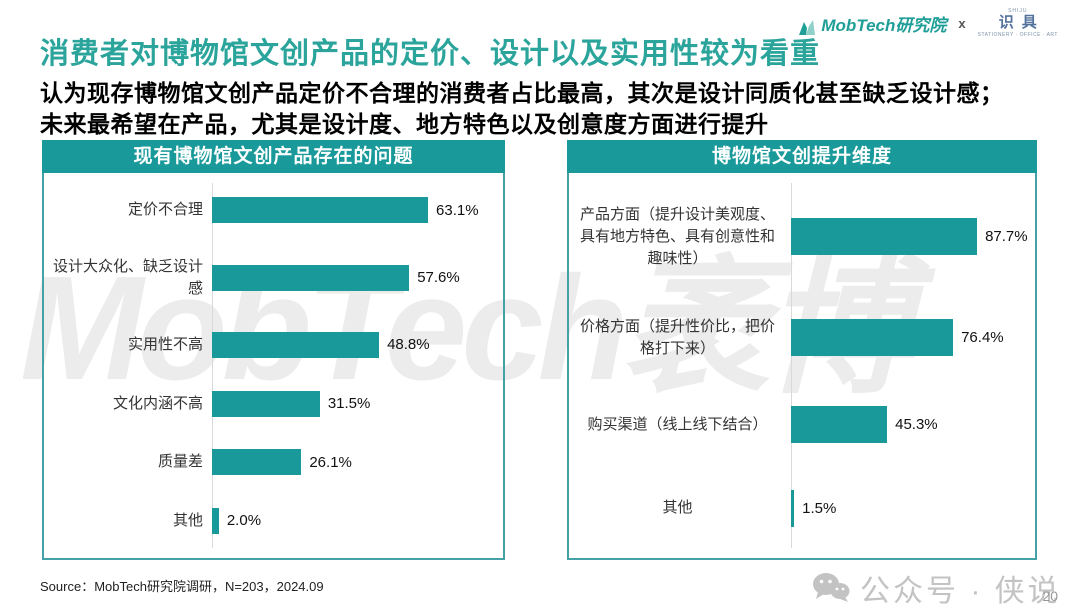 This screenshot has width=1080, height=608. I want to click on category-label: 购买渠道（线上线下结合）, so click(677, 424).